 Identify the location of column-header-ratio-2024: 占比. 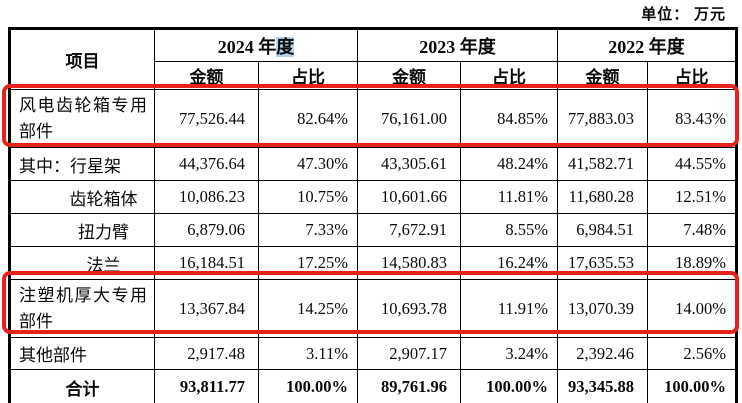
(308, 75).